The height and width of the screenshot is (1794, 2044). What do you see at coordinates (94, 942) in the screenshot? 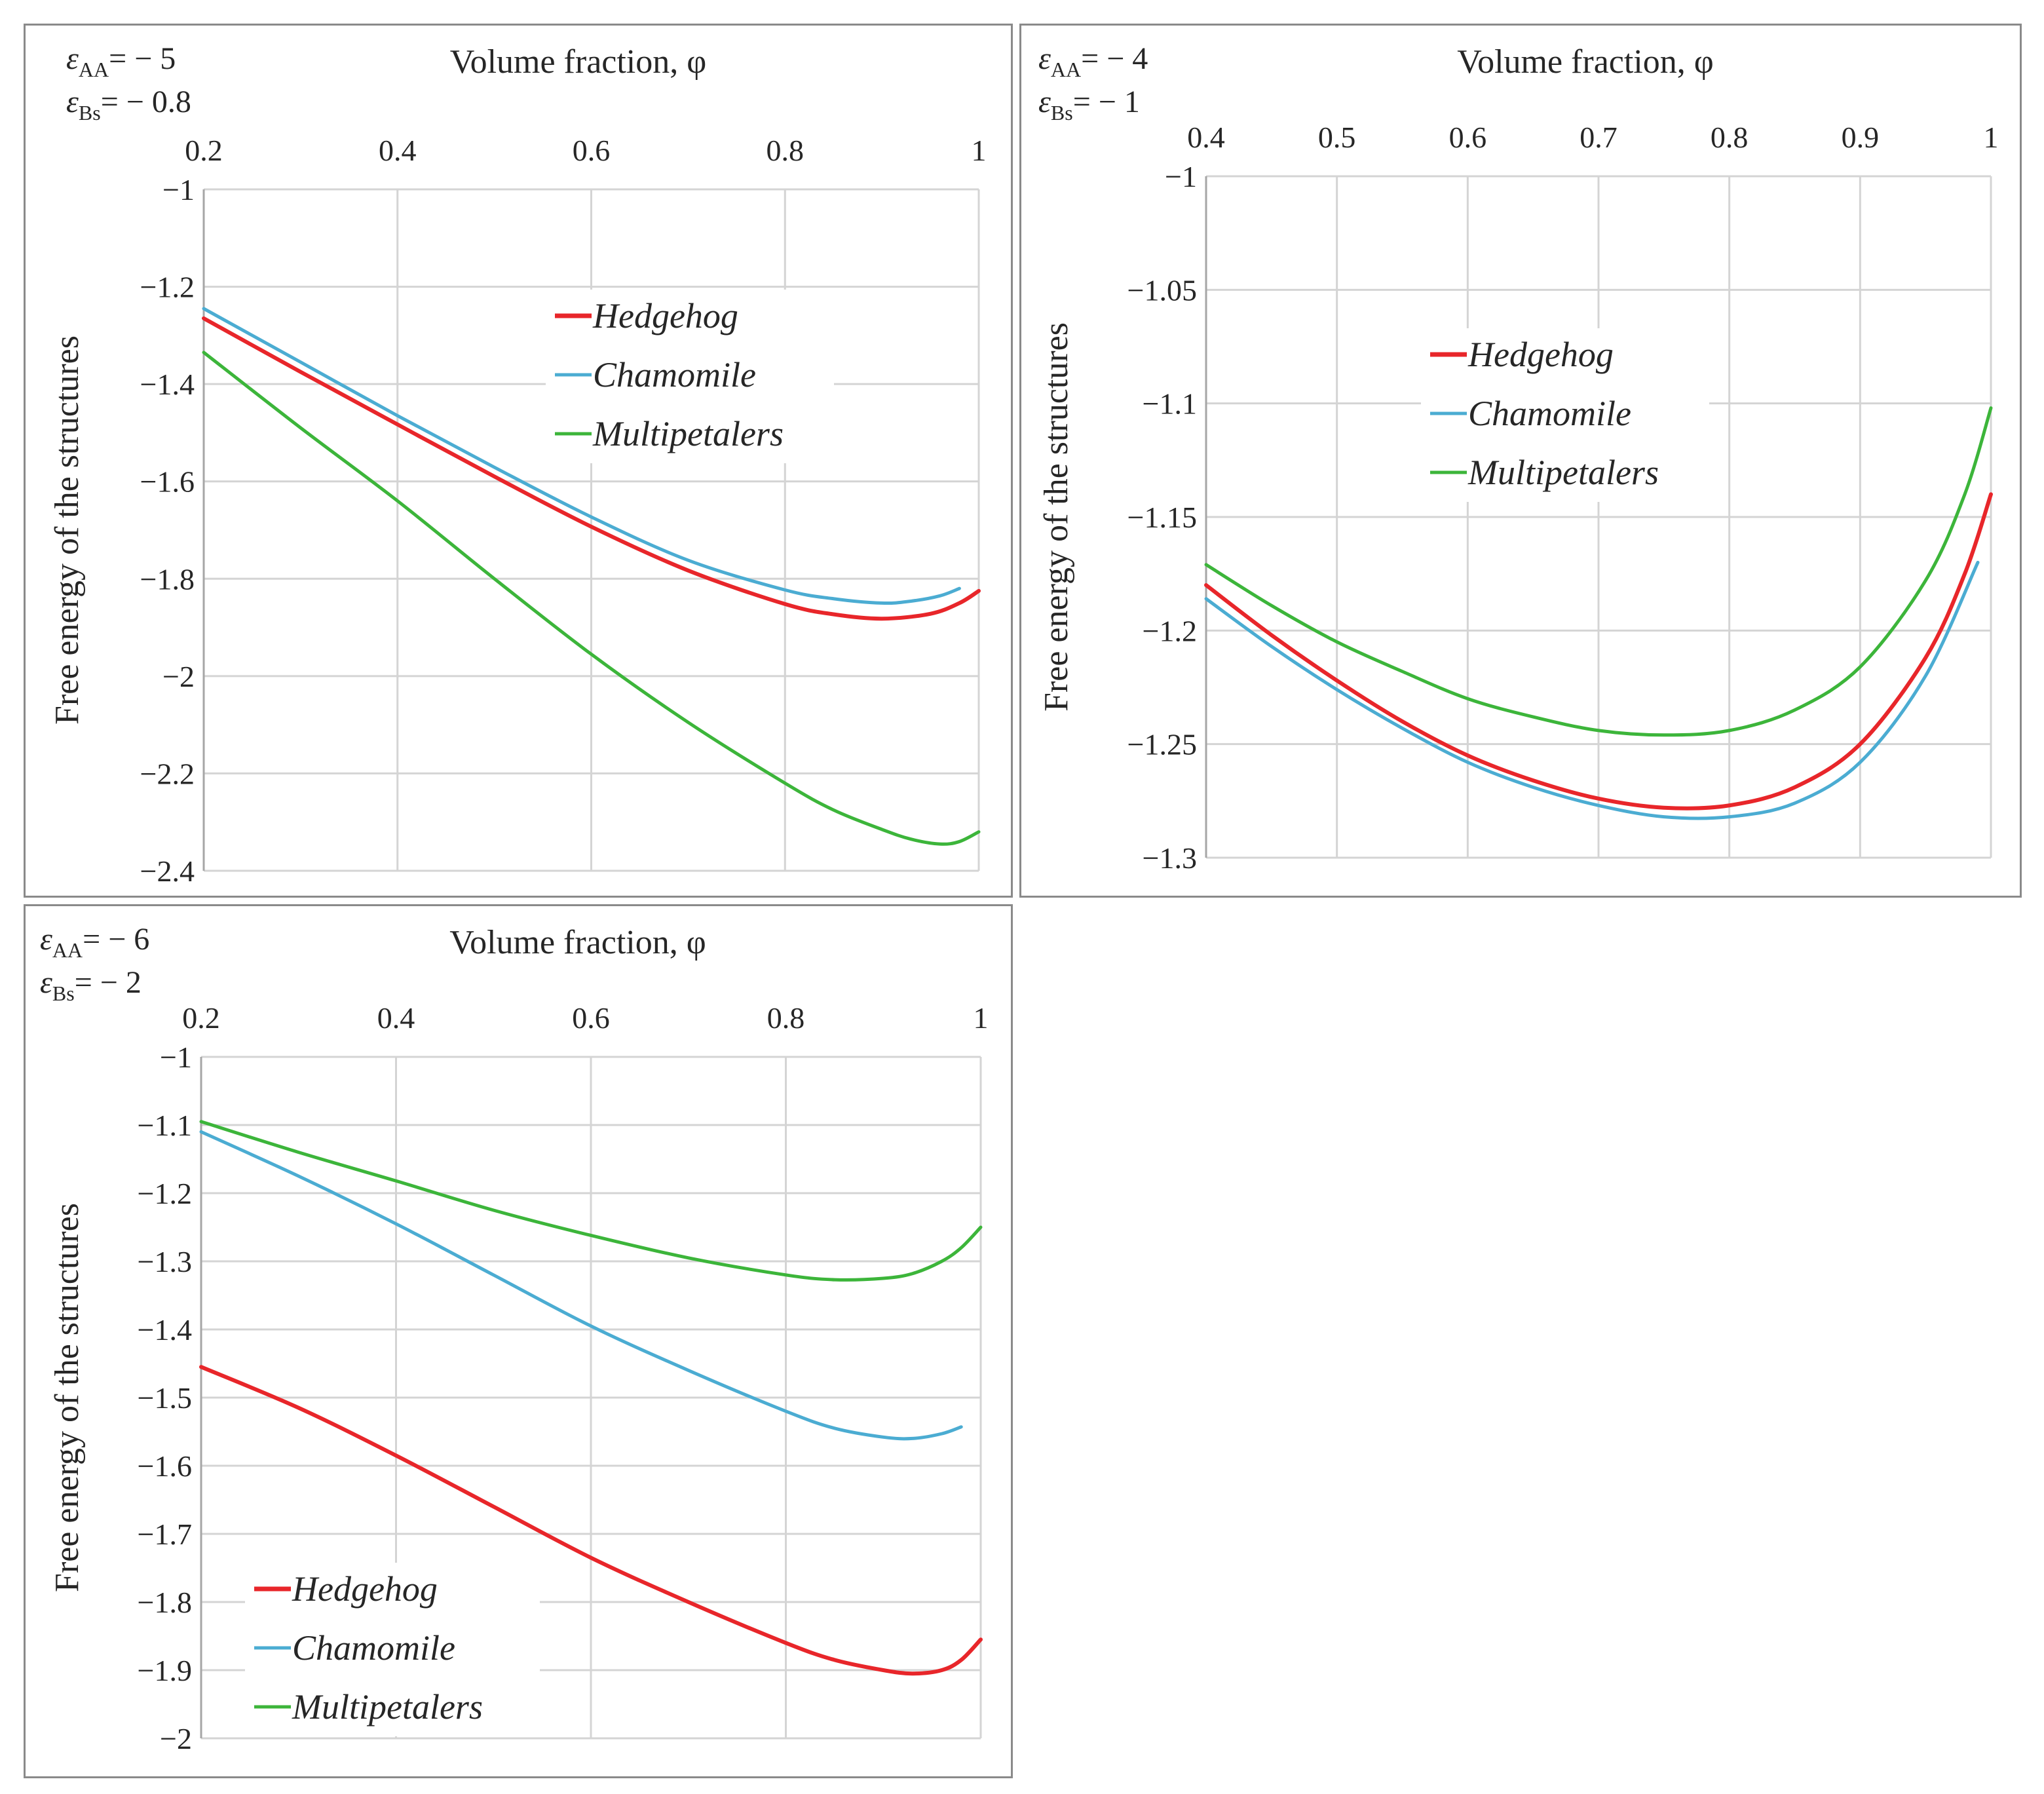
I see `parameter-label: εAA= − 6` at bounding box center [94, 942].